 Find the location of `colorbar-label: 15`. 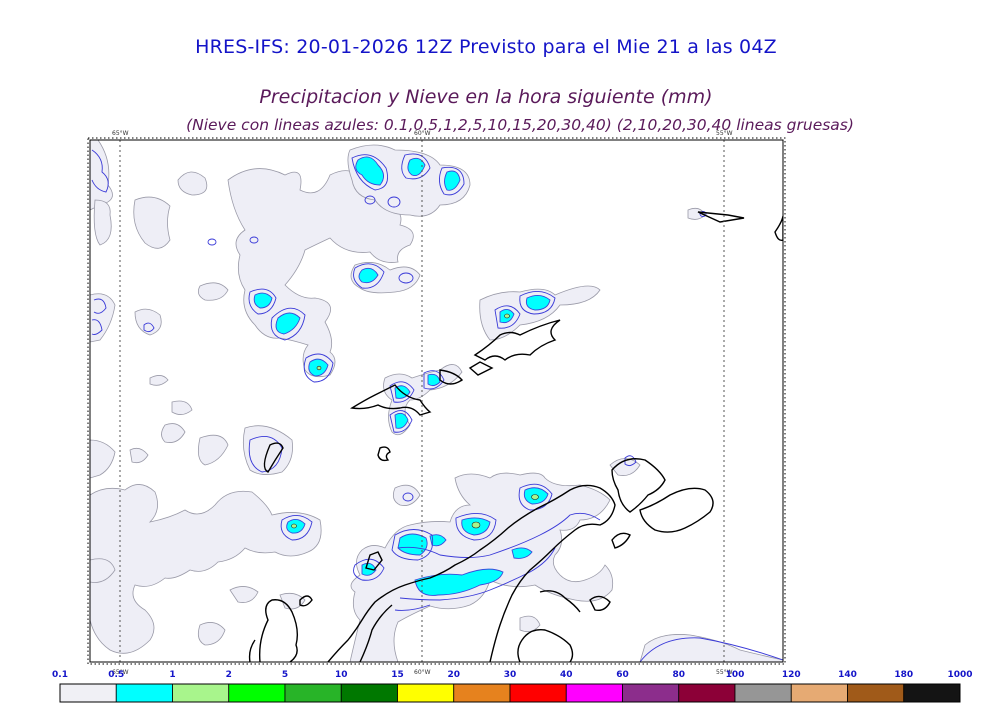

colorbar-label: 15 is located at coordinates (397, 675).